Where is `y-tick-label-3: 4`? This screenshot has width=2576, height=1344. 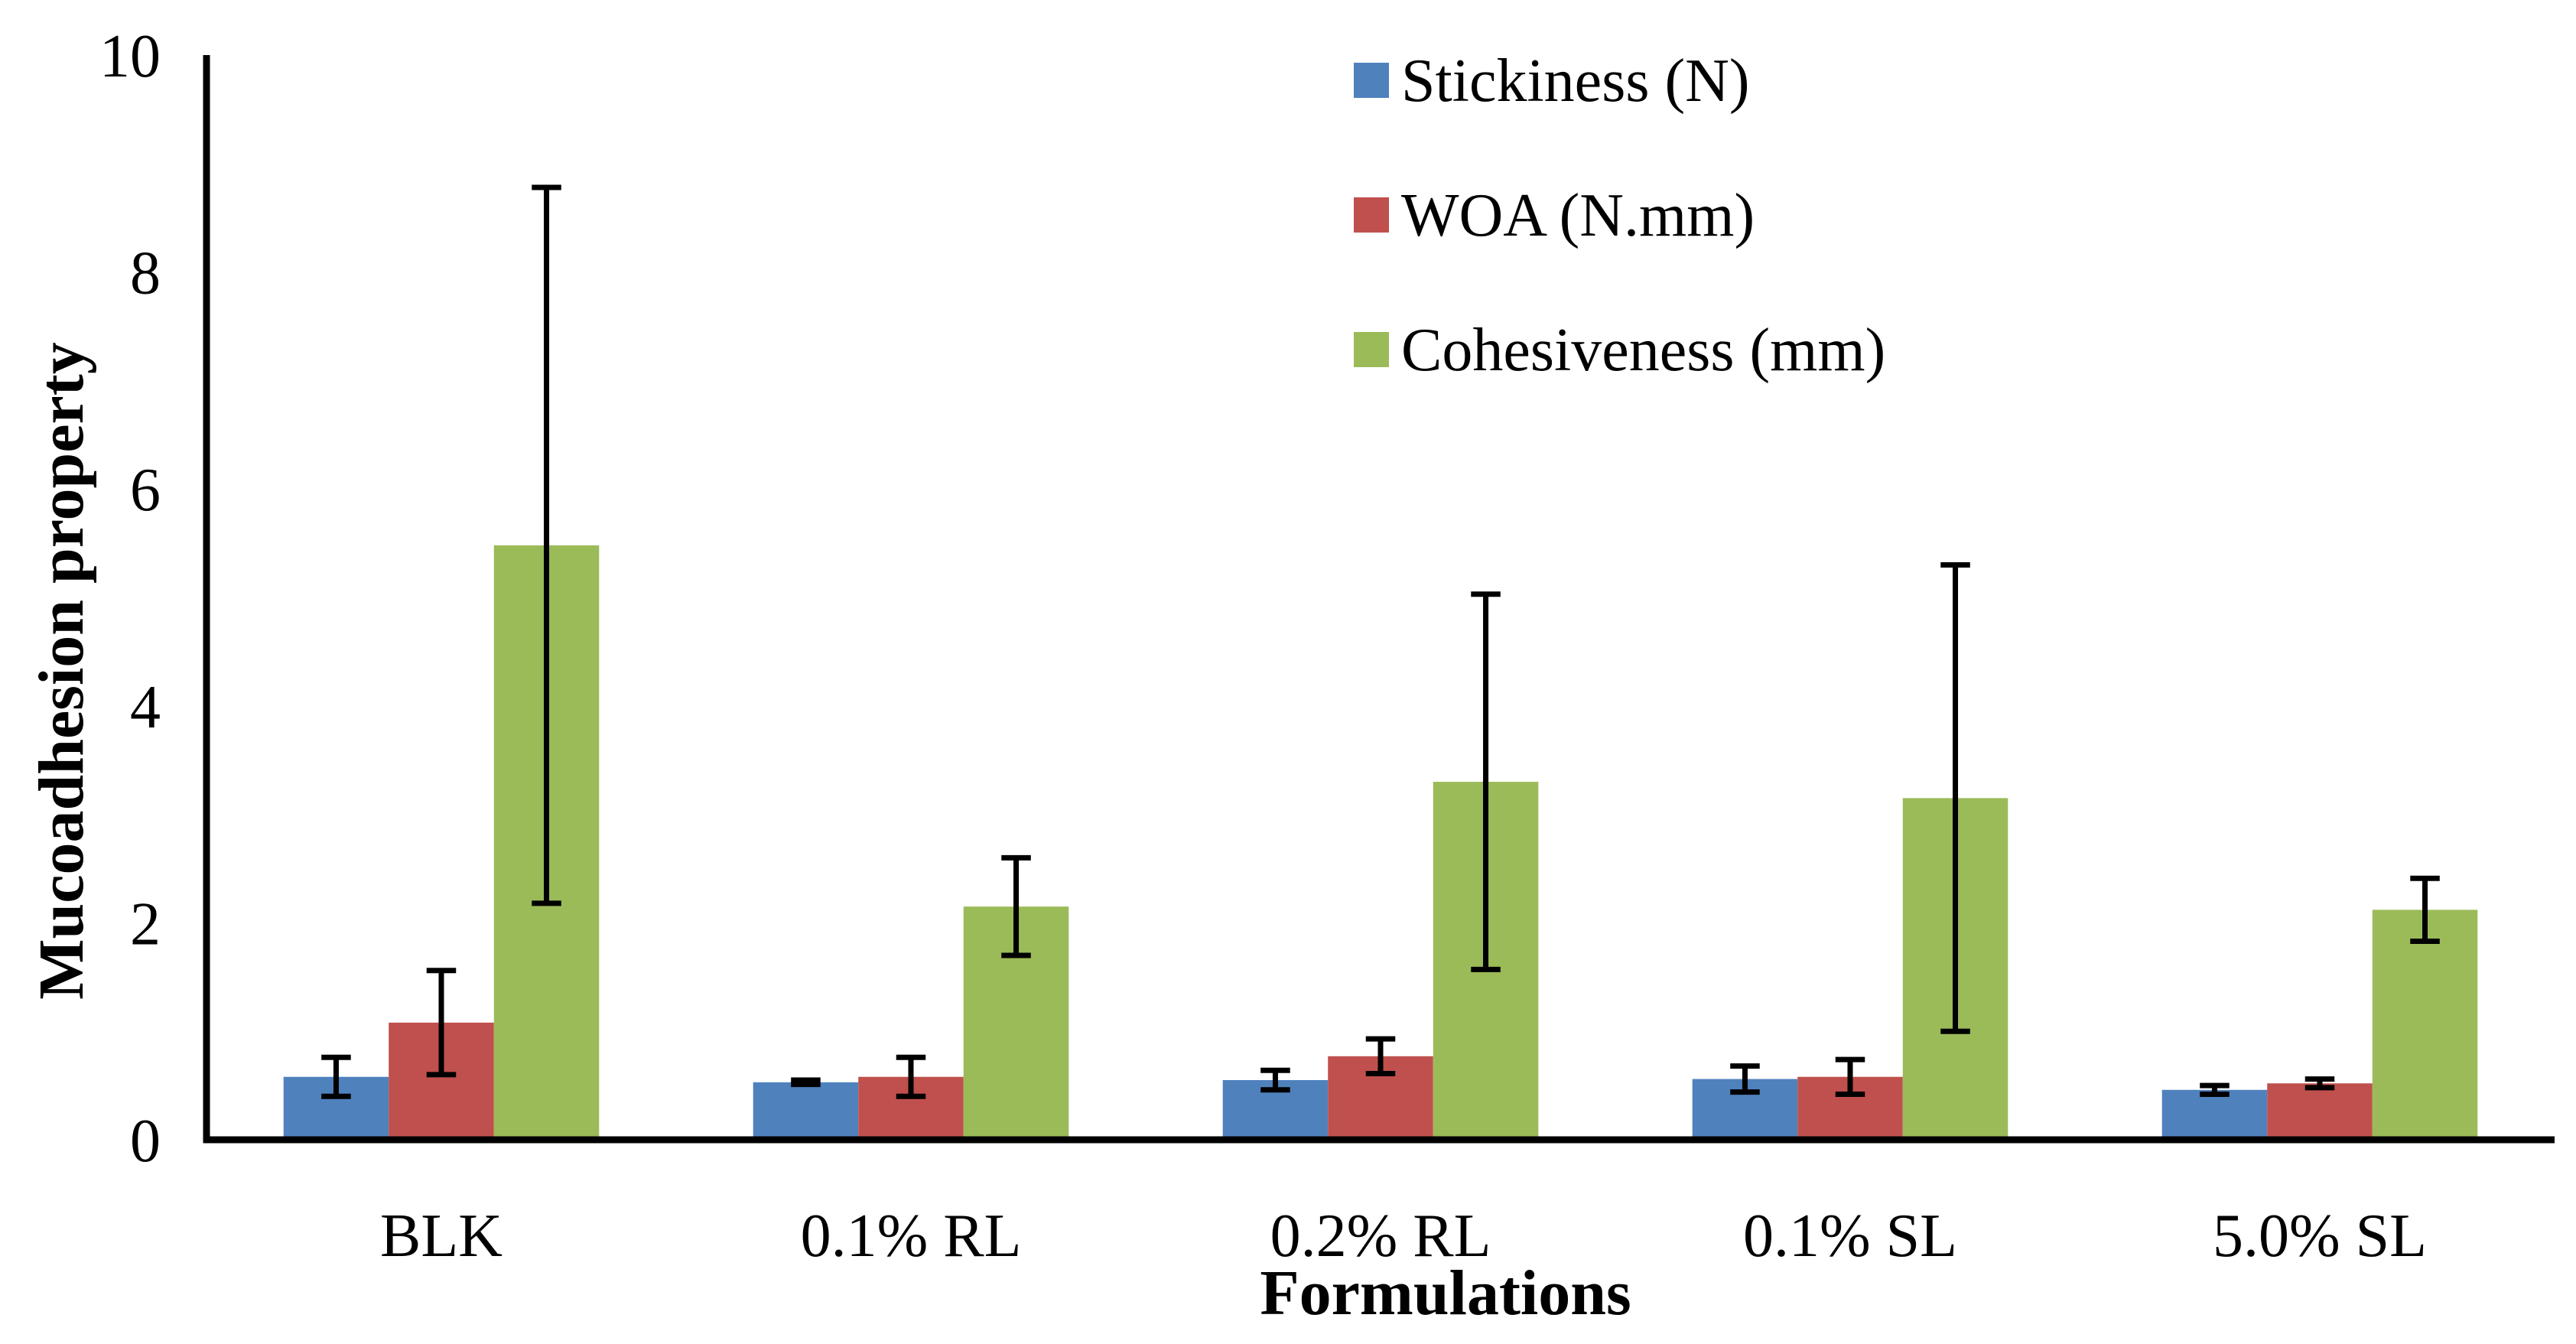
y-tick-label-3: 4 is located at coordinates (145, 707).